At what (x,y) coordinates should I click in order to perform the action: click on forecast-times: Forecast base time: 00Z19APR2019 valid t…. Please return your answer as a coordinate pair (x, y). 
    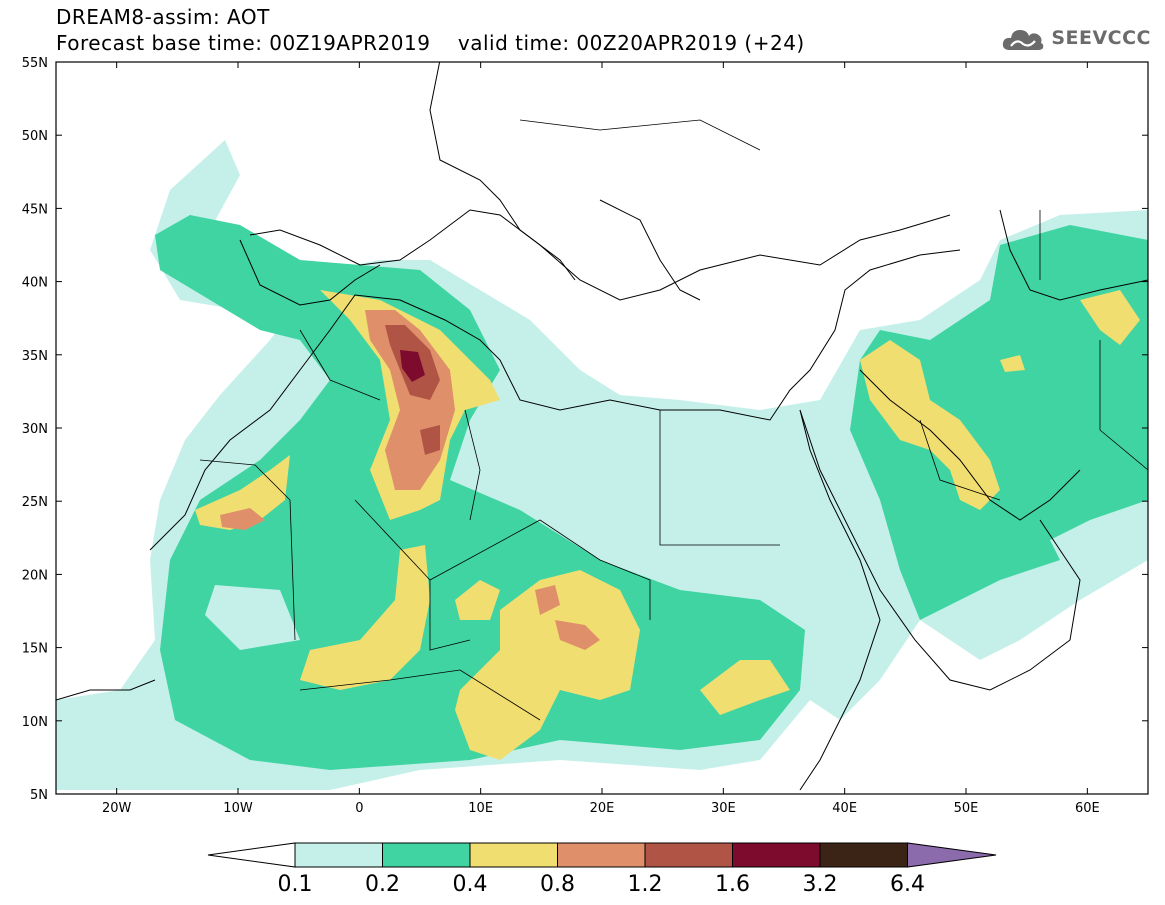
    Looking at the image, I should click on (430, 43).